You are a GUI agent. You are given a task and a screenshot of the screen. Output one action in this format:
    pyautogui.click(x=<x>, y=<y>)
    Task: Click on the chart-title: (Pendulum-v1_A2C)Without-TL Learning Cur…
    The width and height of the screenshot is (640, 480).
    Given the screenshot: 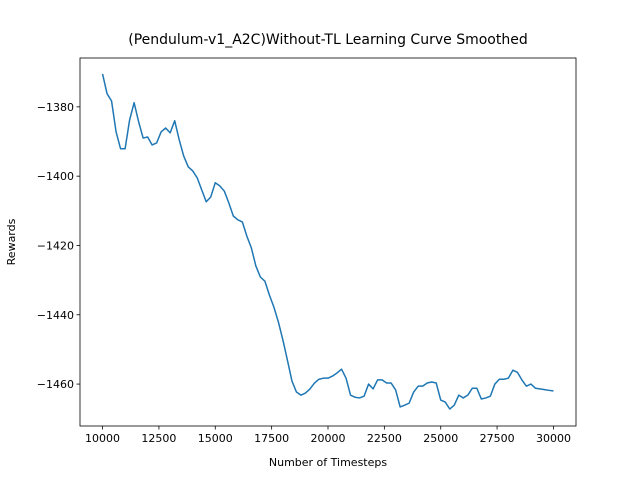 What is the action you would take?
    pyautogui.click(x=327, y=40)
    